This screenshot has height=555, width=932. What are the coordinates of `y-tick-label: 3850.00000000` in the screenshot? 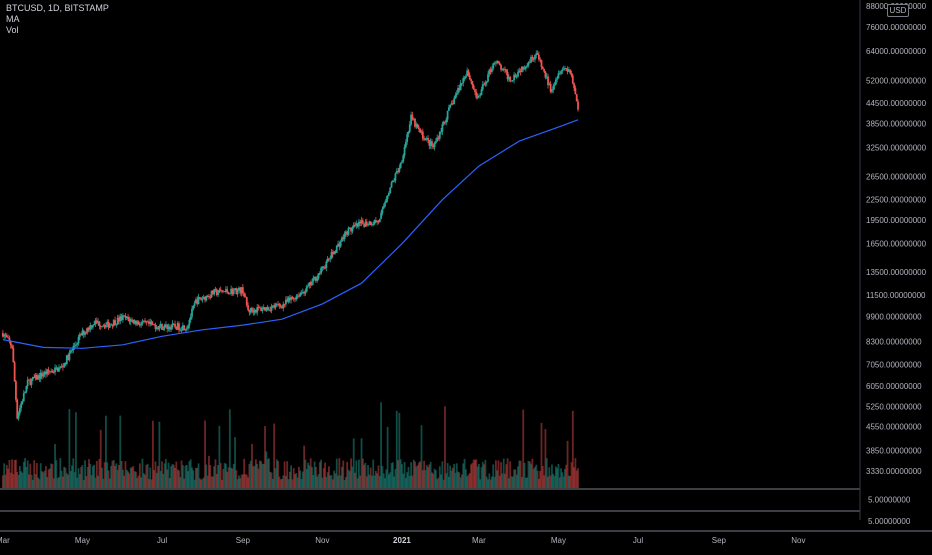 It's located at (894, 450).